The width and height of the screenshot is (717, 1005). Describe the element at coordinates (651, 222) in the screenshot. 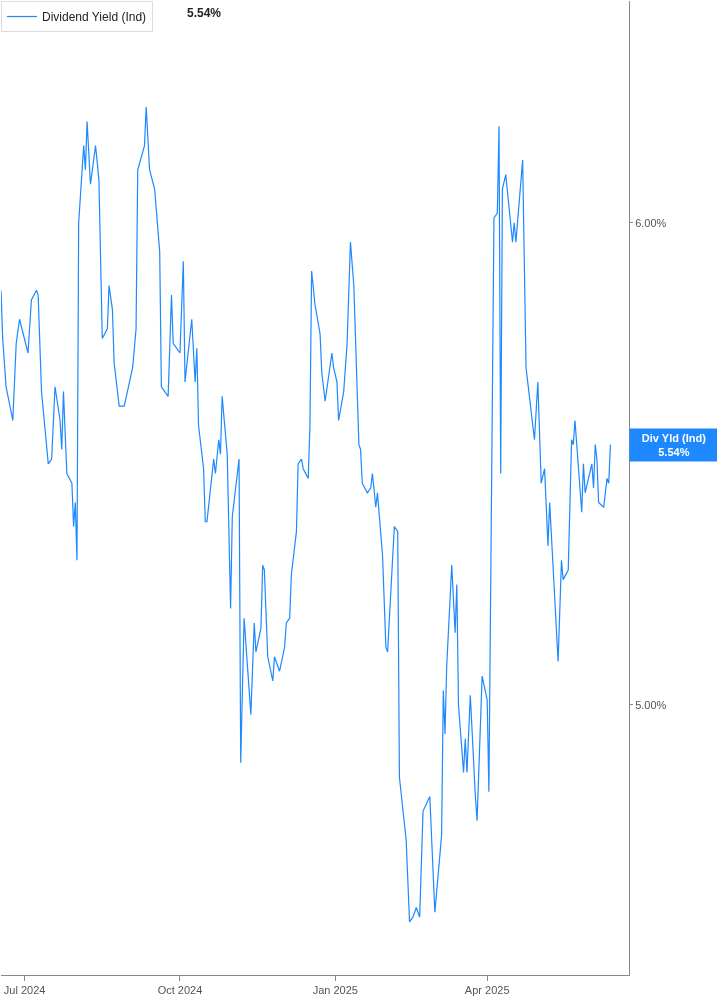

I see `y-tick-label: 6.00%` at that location.